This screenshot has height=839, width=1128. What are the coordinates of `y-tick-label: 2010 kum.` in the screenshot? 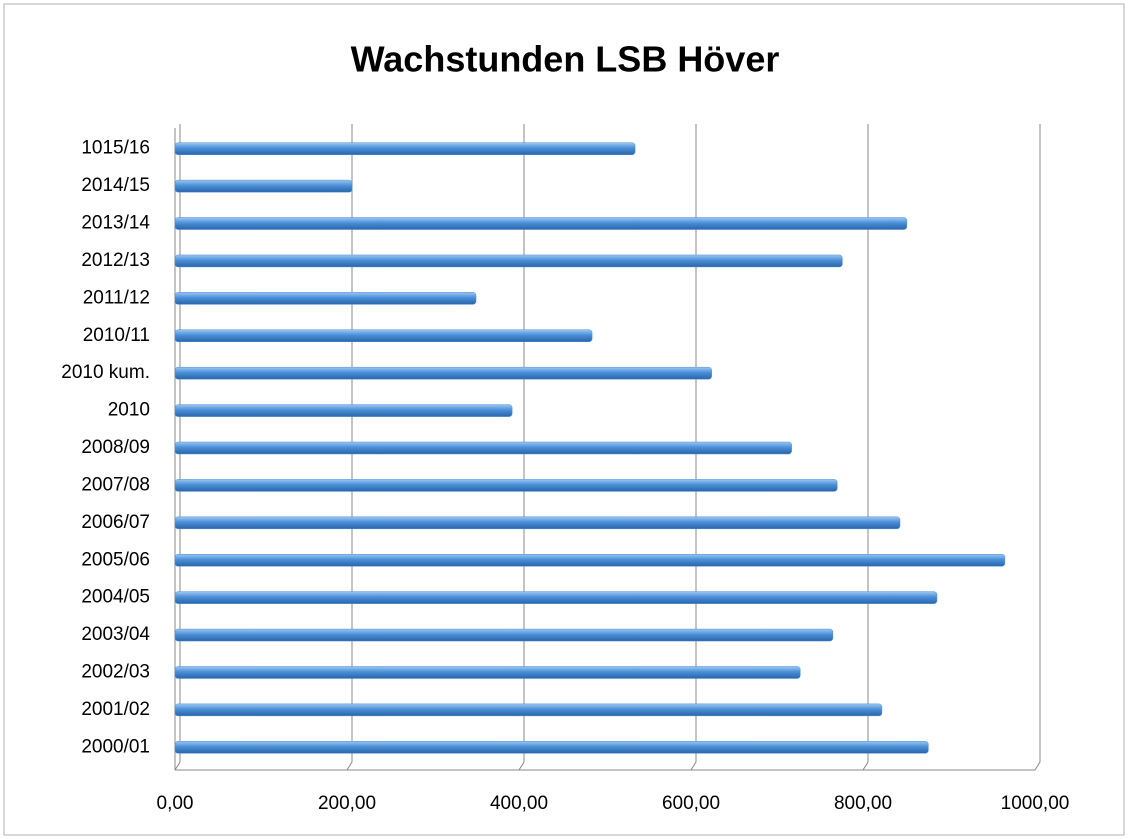 It's located at (105, 372).